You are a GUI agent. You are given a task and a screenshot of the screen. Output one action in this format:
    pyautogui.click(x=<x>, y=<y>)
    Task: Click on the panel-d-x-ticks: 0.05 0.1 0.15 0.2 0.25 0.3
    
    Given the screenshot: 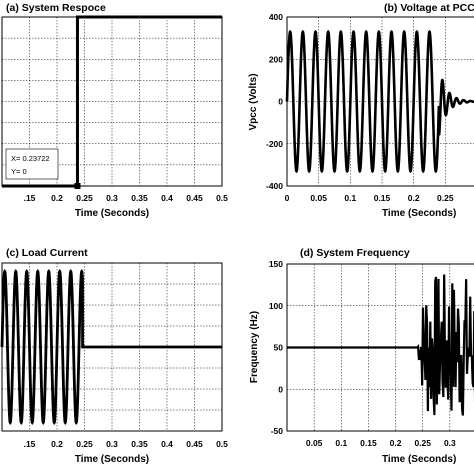 What is the action you would take?
    pyautogui.click(x=381, y=443)
    